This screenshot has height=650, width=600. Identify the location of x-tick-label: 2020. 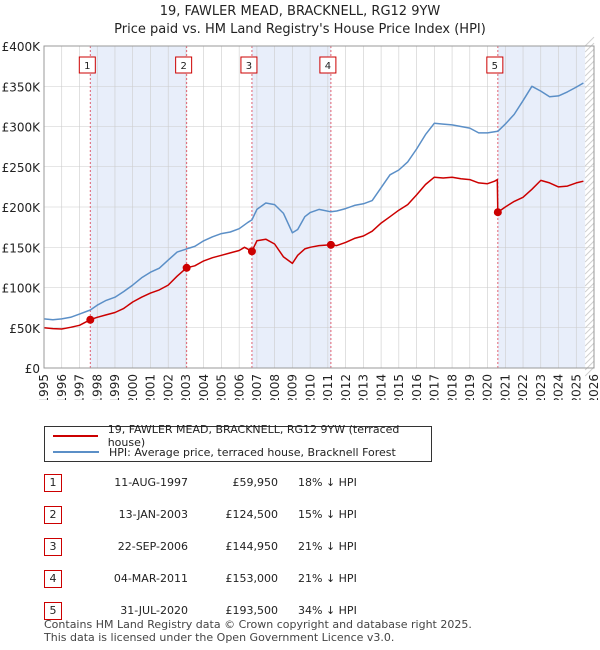
(488, 387).